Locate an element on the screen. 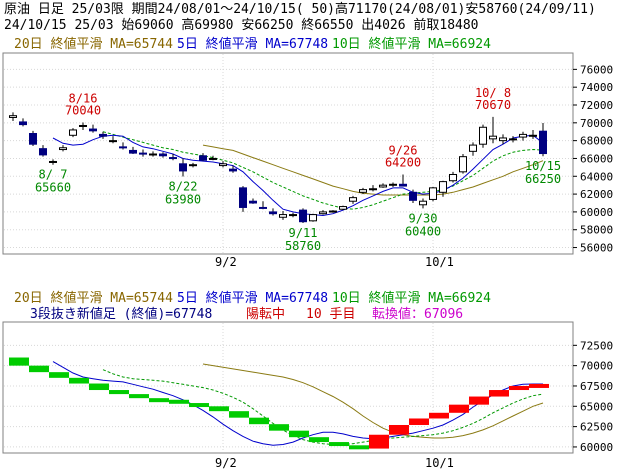 This screenshot has width=624, height=475. annotation-date: 9/30 is located at coordinates (423, 218).